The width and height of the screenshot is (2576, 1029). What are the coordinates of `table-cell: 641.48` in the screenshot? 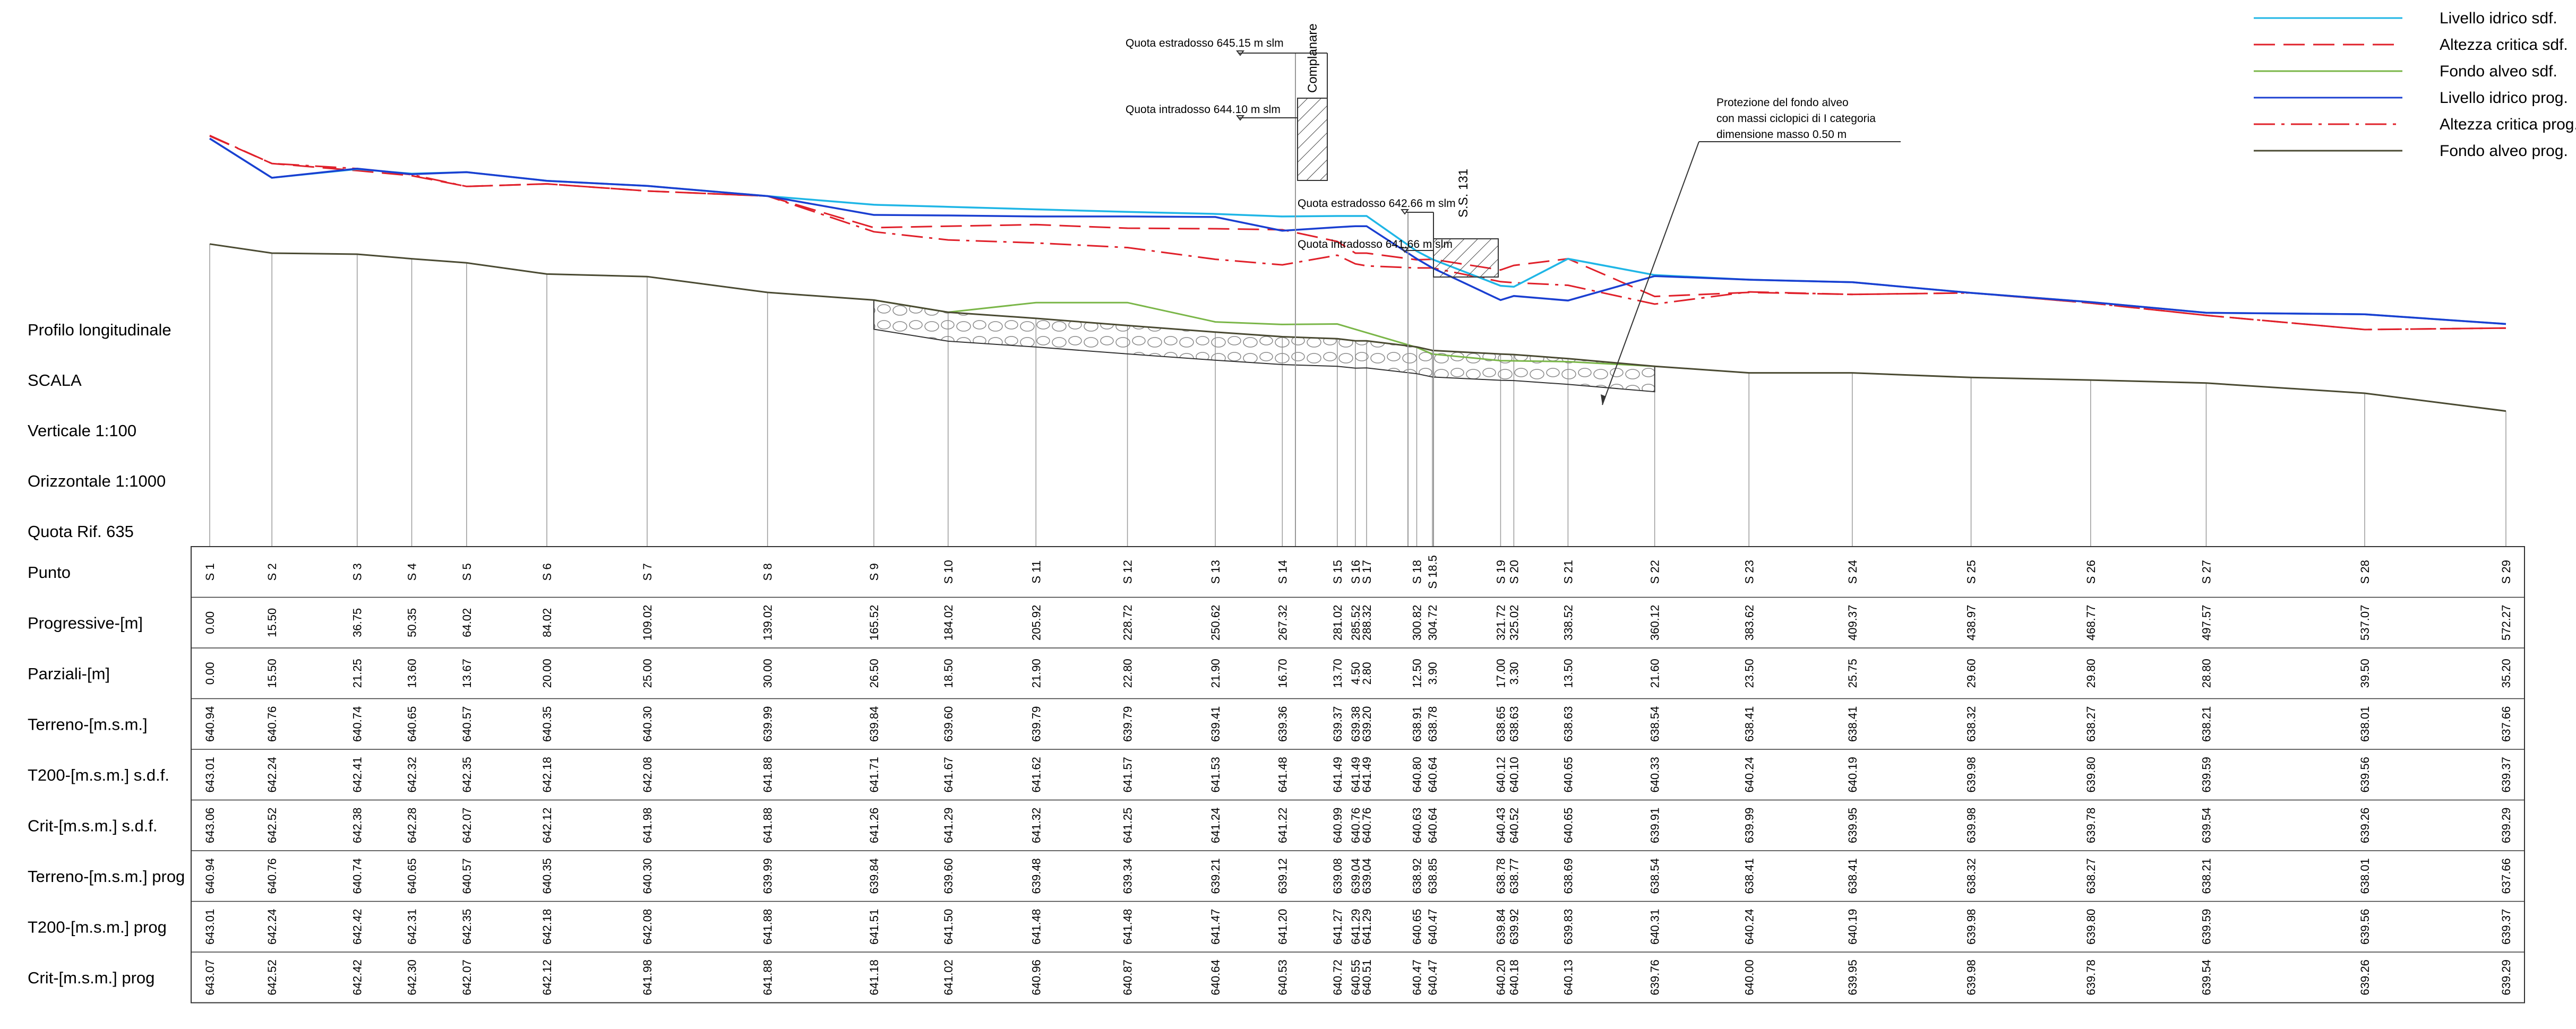 It's located at (1128, 927).